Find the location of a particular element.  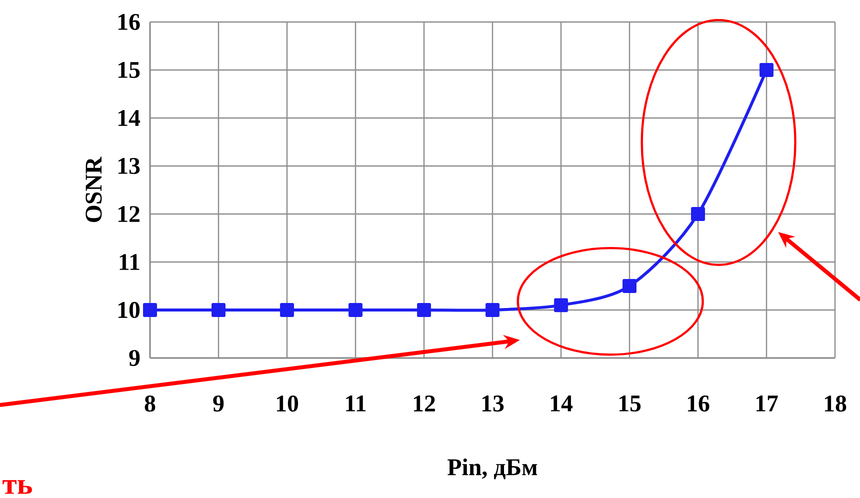

x-tick-label: 10 is located at coordinates (287, 404).